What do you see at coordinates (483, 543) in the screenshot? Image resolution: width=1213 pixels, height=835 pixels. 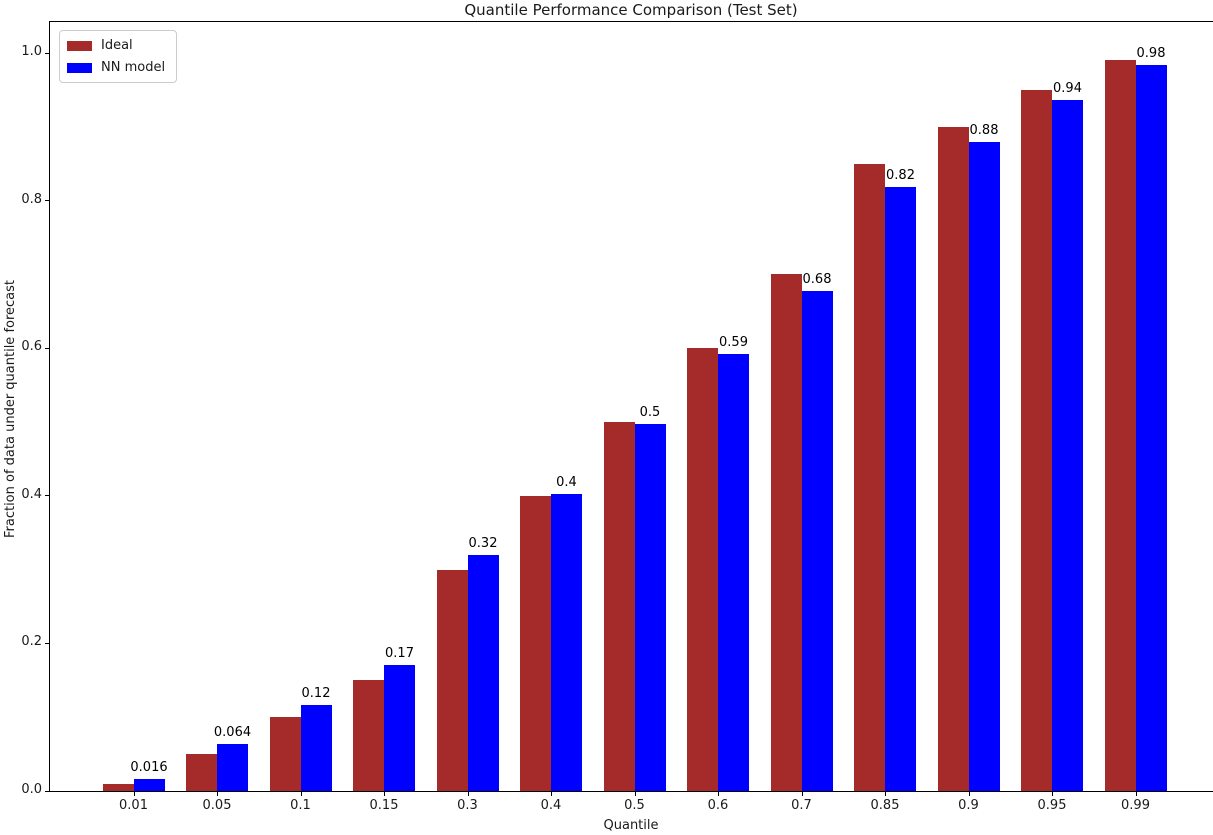 I see `bar-value-label-q0.3: 0.32` at bounding box center [483, 543].